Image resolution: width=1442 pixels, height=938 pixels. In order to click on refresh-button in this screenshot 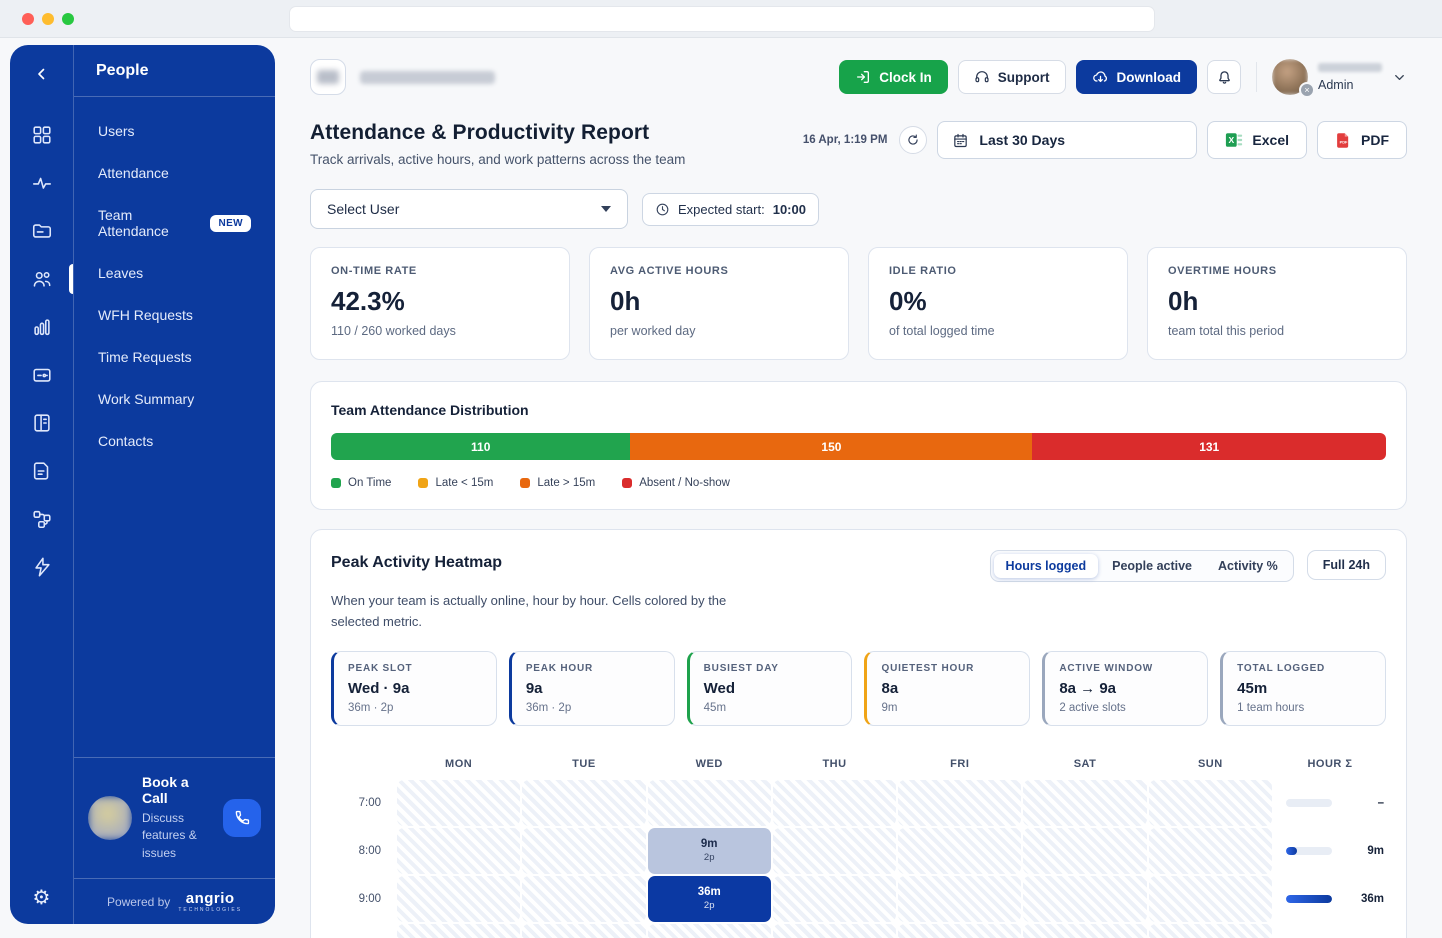, I will do `click(913, 140)`.